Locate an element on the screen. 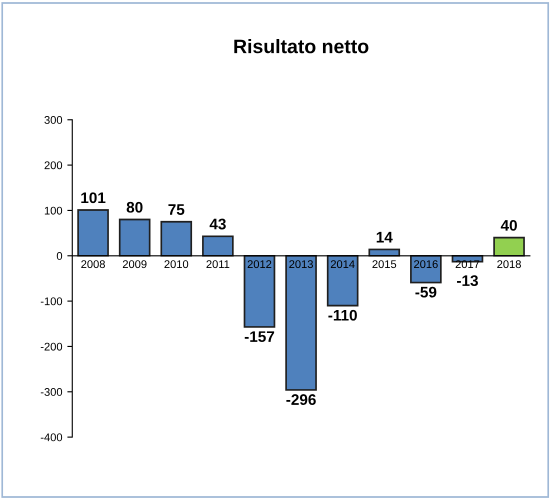 The height and width of the screenshot is (499, 556). data-label: 40 is located at coordinates (508, 225).